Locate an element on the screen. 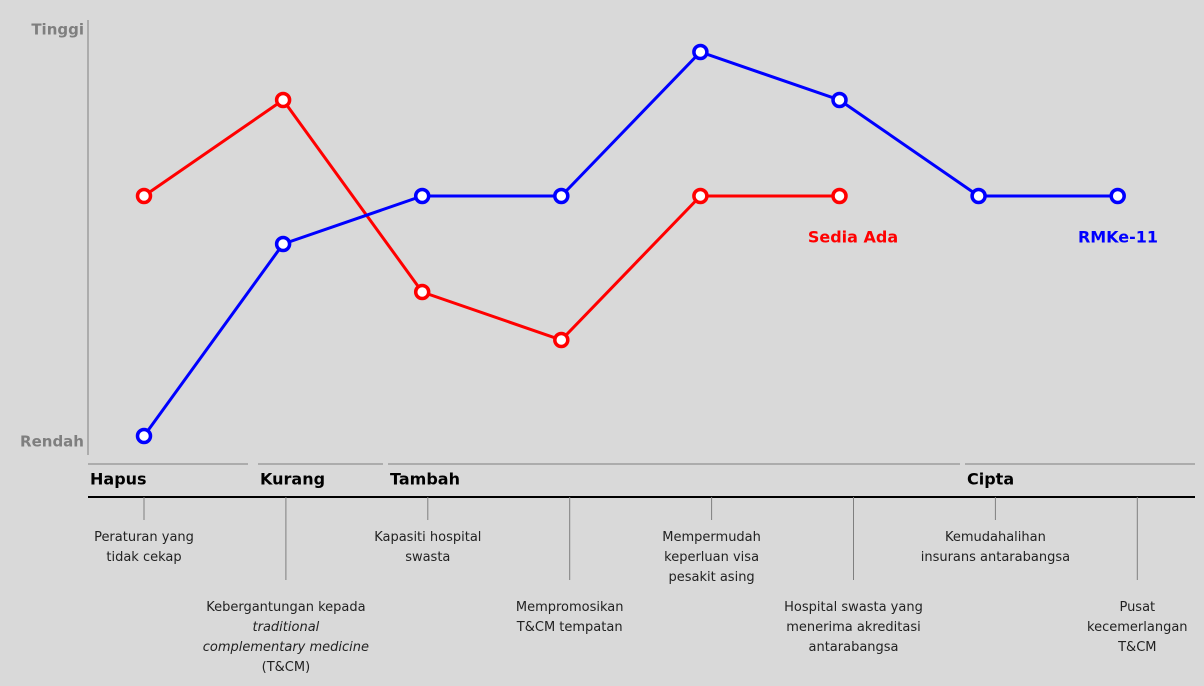  x-tick-label: Mempermudah keperluan visa pesakit asing is located at coordinates (711, 557).